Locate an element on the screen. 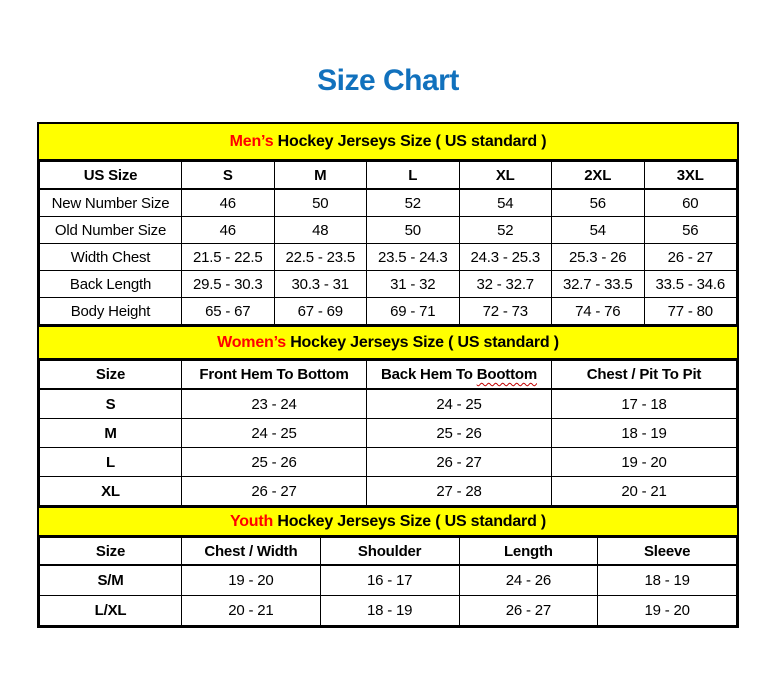 The image size is (776, 692). value-cell: 72 - 73 is located at coordinates (505, 311).